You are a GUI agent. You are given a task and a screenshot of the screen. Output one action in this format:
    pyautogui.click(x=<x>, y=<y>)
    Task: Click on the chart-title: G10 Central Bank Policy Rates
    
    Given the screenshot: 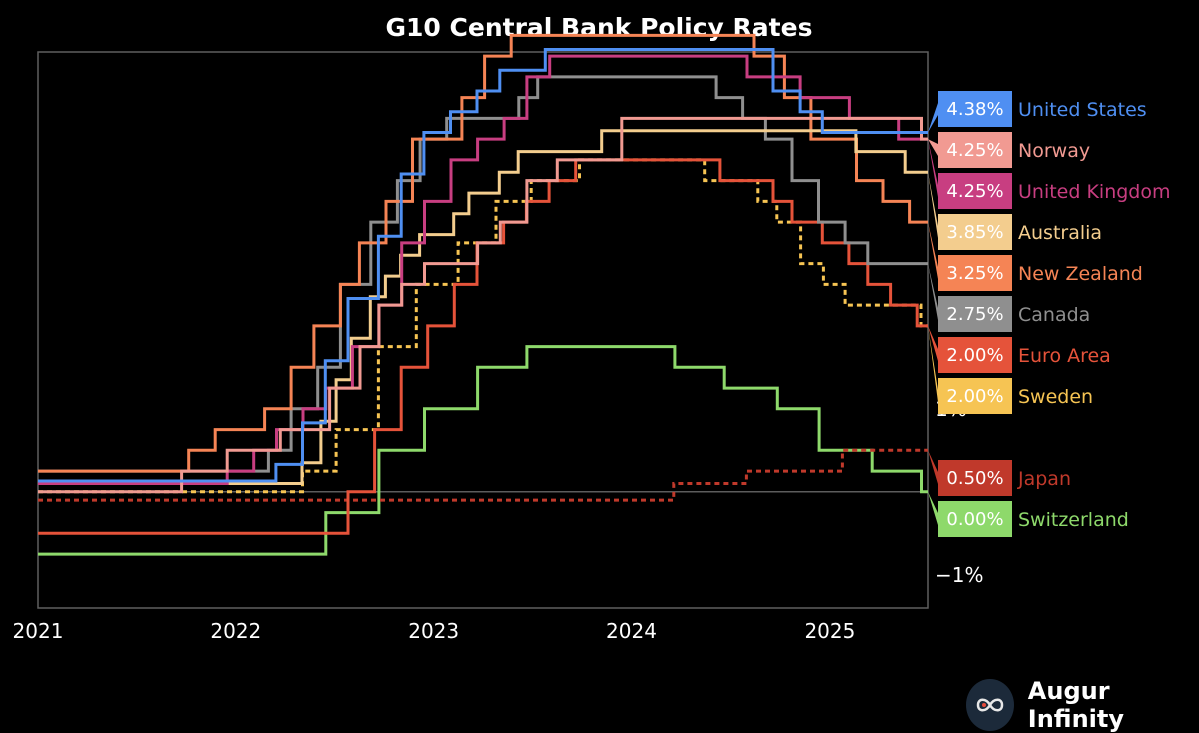 What is the action you would take?
    pyautogui.click(x=599, y=27)
    